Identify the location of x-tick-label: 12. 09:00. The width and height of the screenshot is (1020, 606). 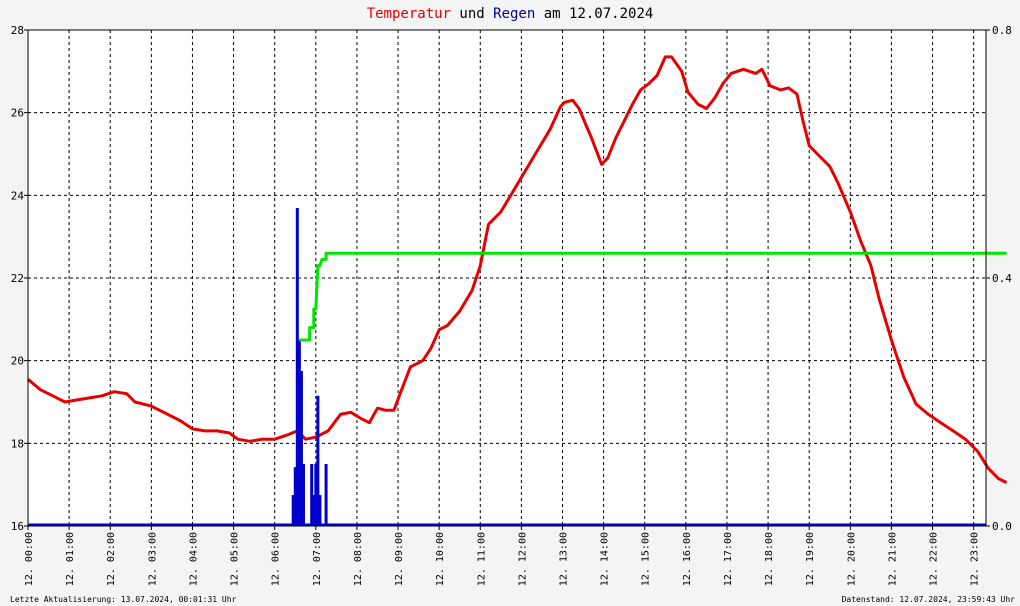
(399, 559).